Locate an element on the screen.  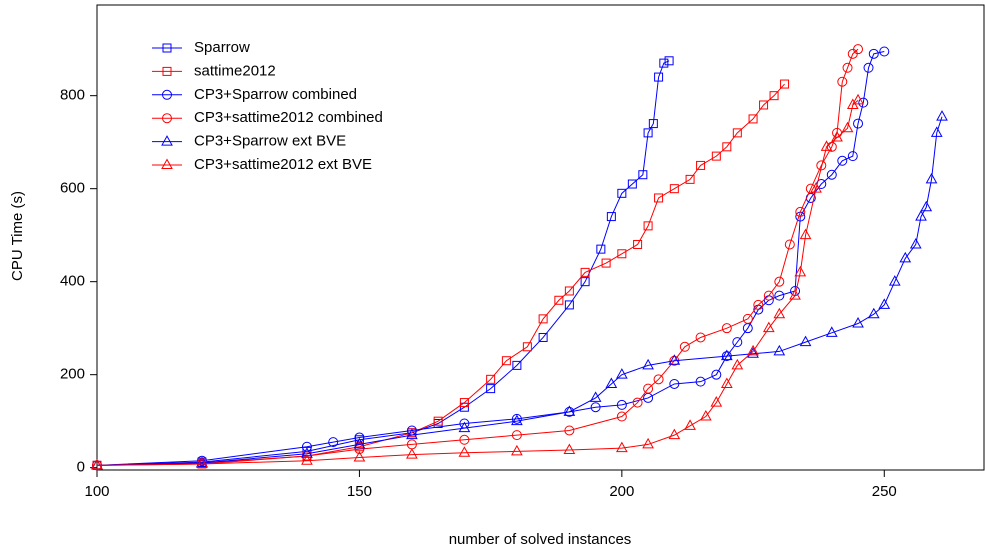
legend-label: CP3+Sparrow ext BVE is located at coordinates (270, 141).